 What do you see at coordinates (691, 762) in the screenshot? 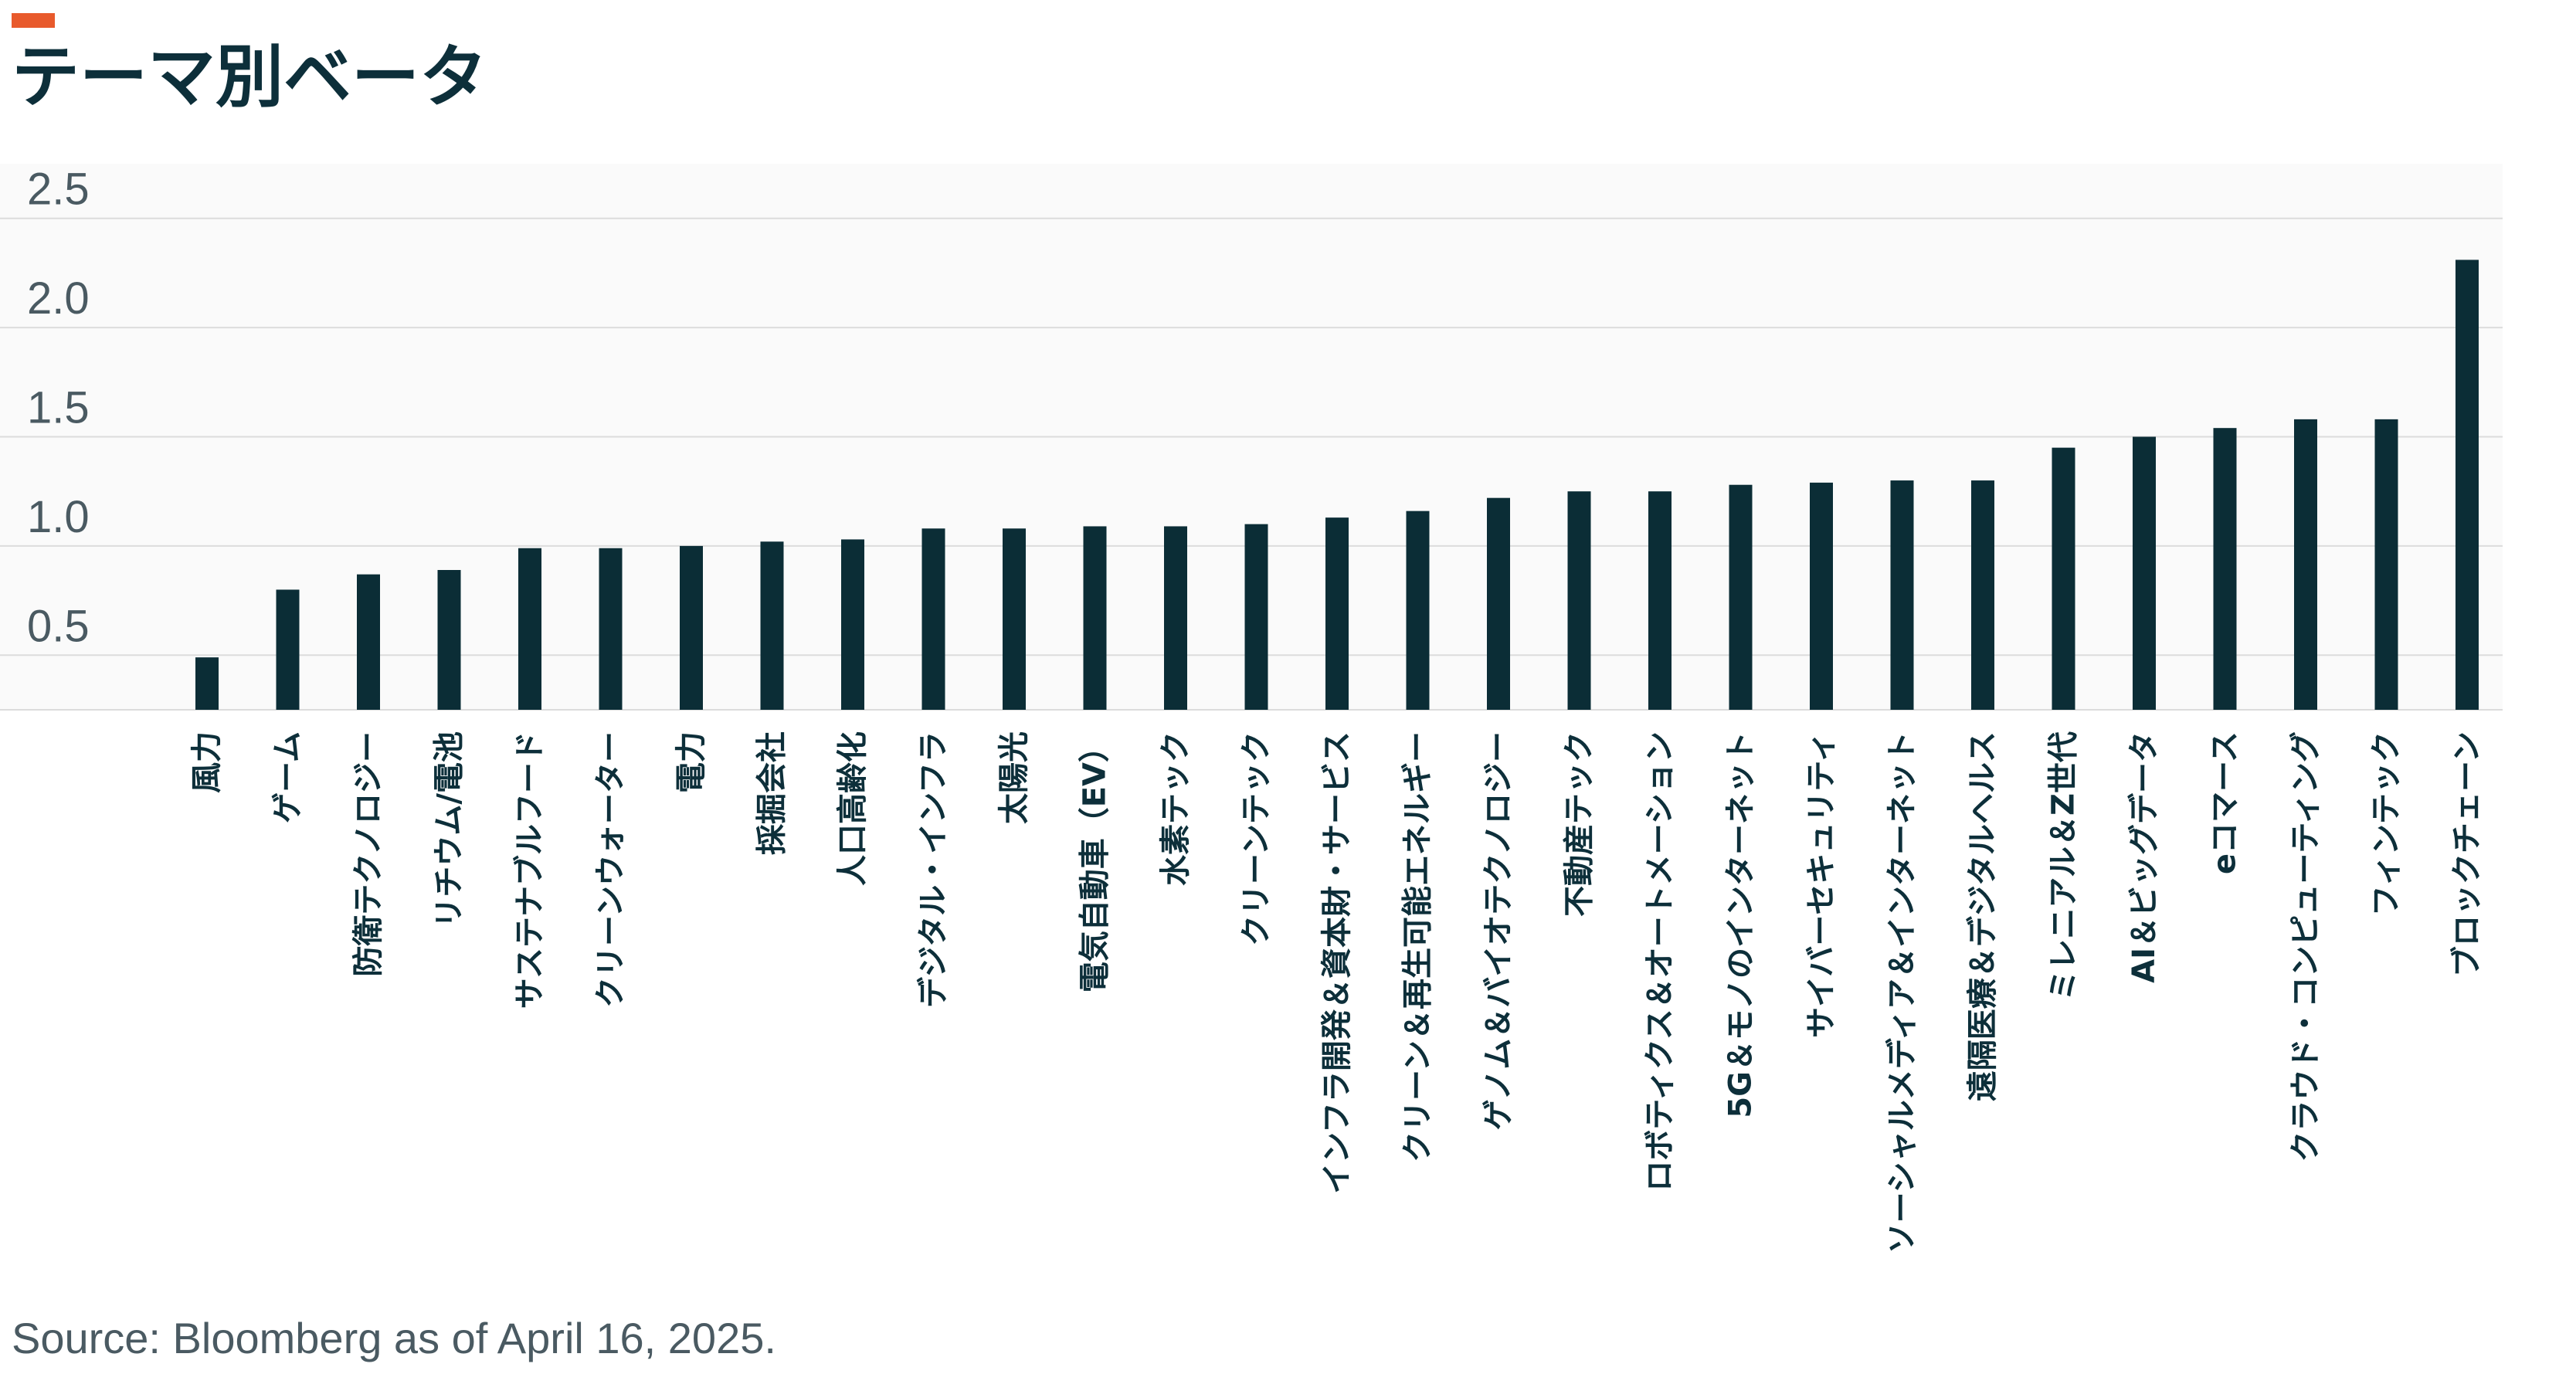
I see `category-label: 電力` at bounding box center [691, 762].